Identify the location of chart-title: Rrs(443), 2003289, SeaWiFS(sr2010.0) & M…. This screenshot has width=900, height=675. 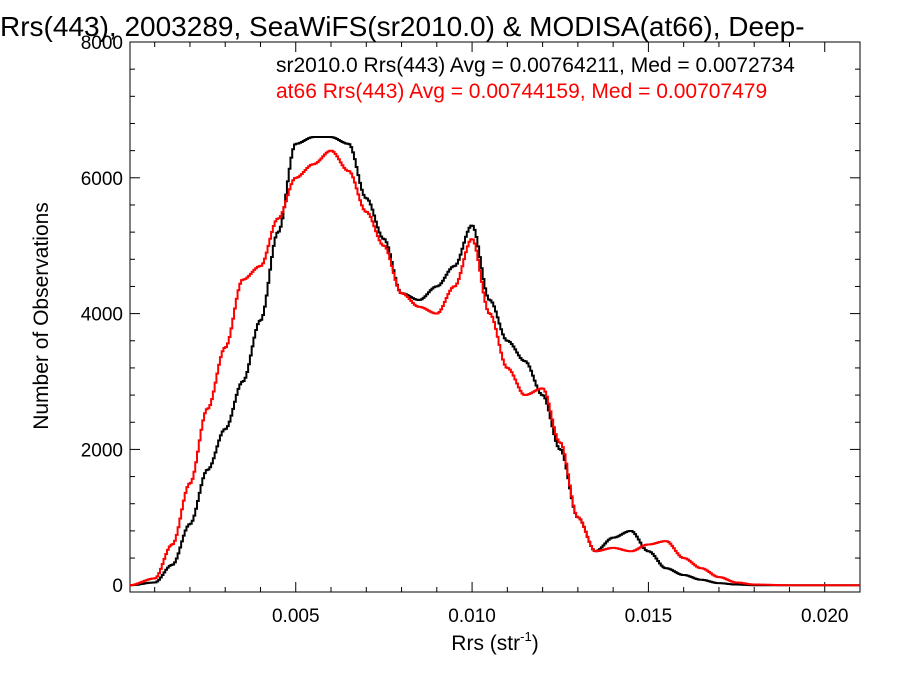
(402, 26).